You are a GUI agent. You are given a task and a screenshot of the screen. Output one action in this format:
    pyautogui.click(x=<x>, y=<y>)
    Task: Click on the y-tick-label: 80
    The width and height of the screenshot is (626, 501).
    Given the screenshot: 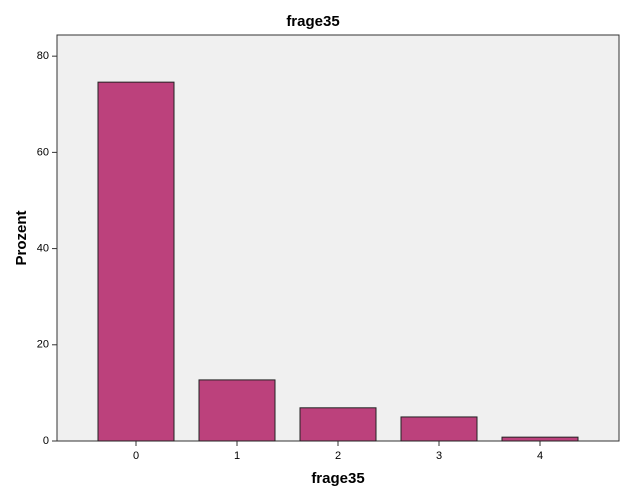 What is the action you would take?
    pyautogui.click(x=43, y=56)
    